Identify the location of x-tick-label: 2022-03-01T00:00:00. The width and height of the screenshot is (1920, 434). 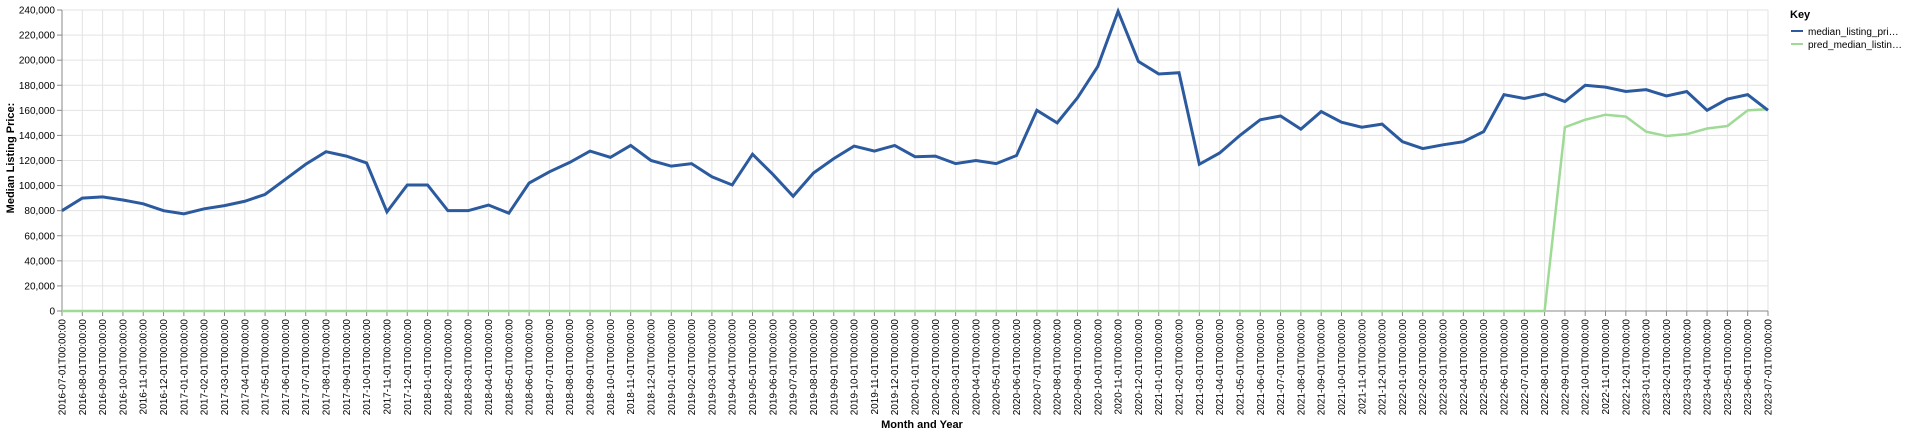
(1444, 367).